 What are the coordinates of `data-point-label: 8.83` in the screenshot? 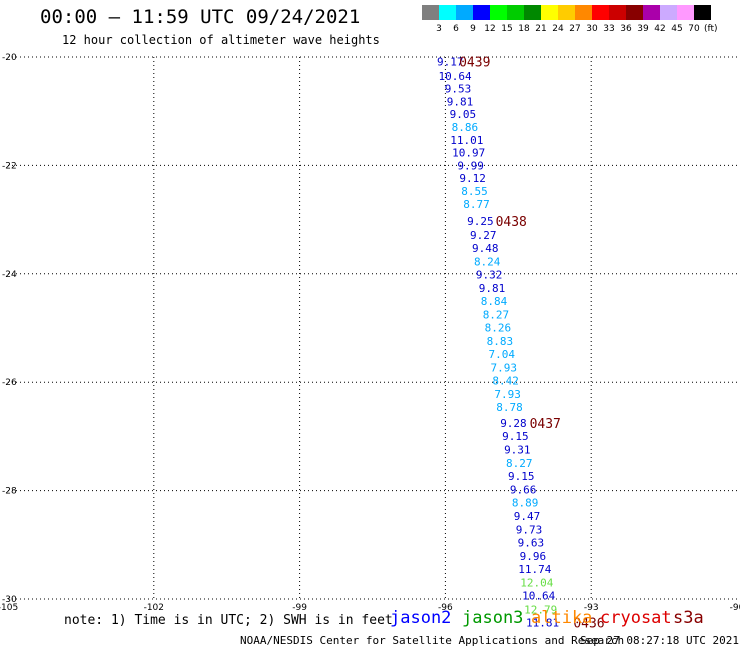 It's located at (500, 341).